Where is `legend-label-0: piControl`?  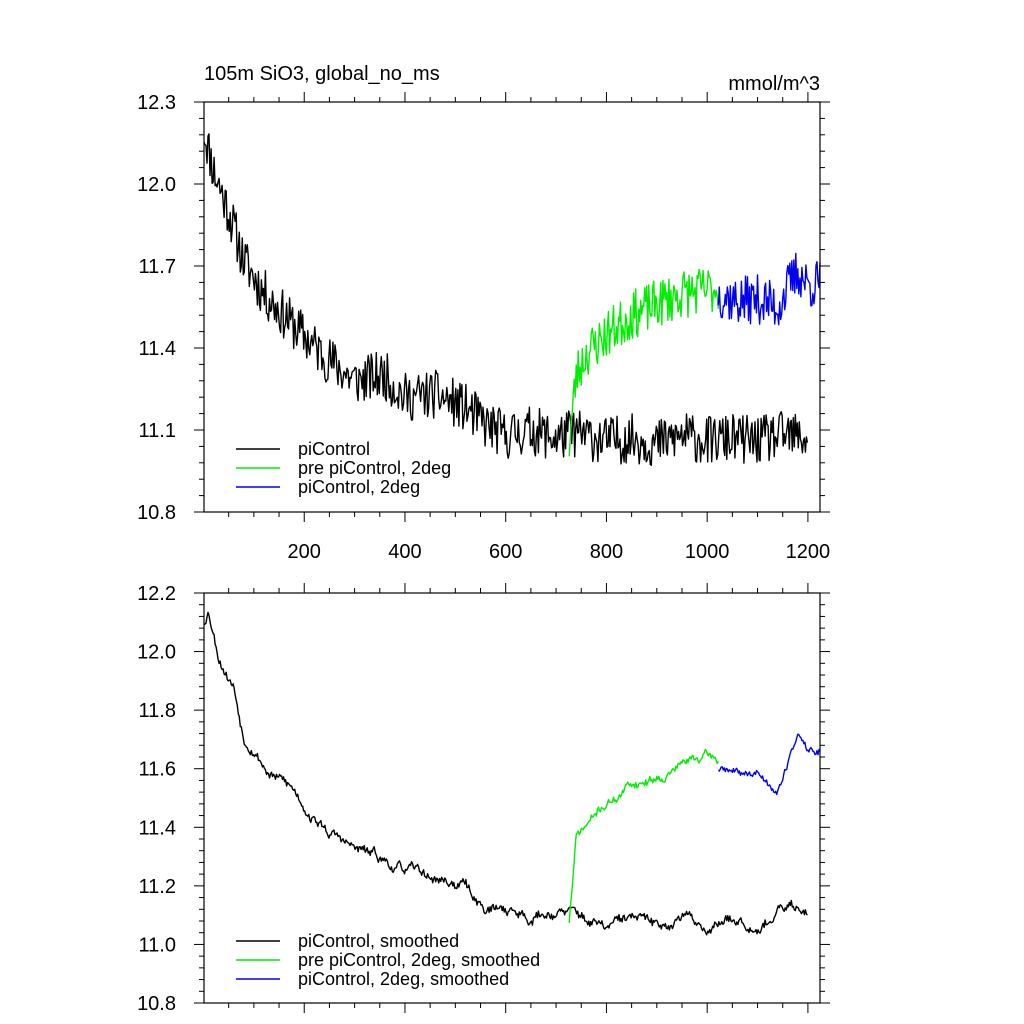 legend-label-0: piControl is located at coordinates (334, 449).